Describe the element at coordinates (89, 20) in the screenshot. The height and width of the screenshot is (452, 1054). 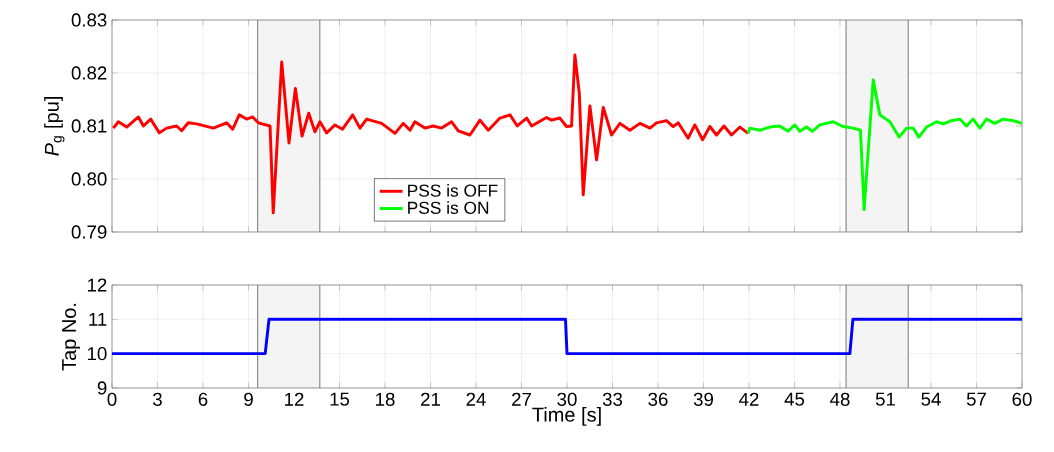
I see `y-tick-label: 0.83` at that location.